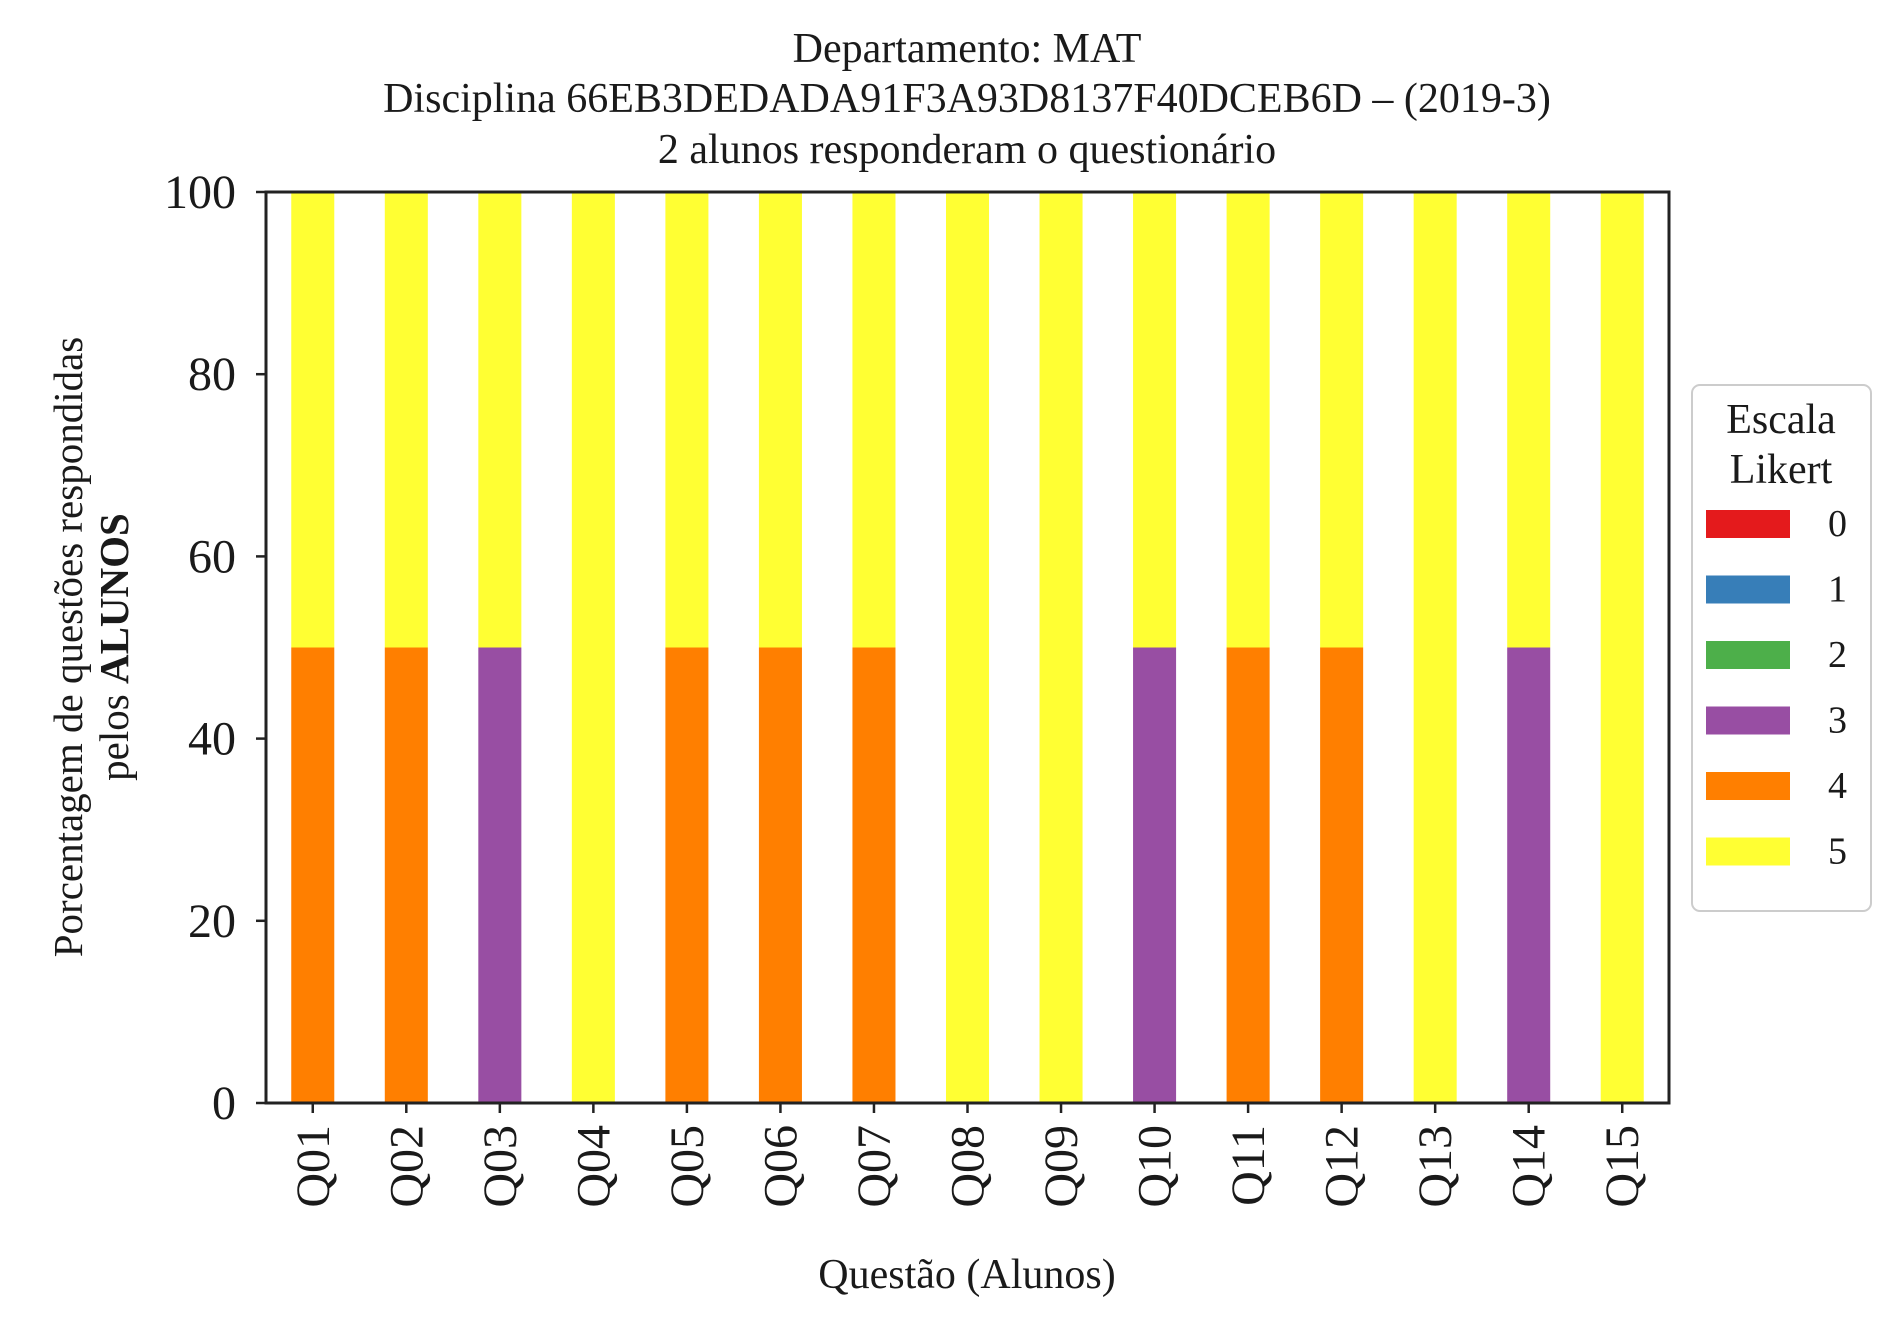 Image resolution: width=1892 pixels, height=1323 pixels. Describe the element at coordinates (968, 1166) in the screenshot. I see `x-tick-label-q08: Q08` at that location.